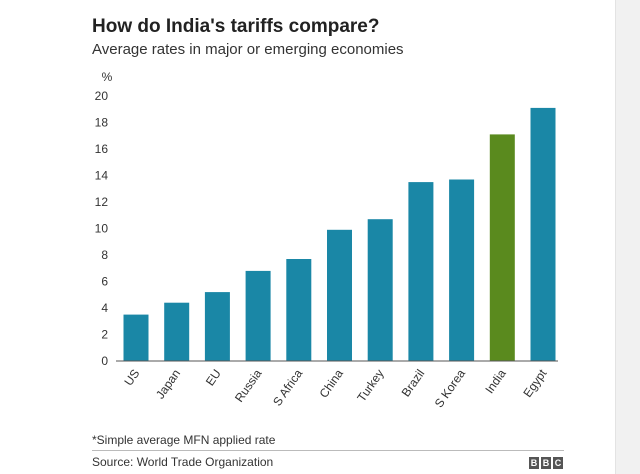 The width and height of the screenshot is (640, 474). Describe the element at coordinates (258, 315) in the screenshot. I see `bar-russia` at that location.